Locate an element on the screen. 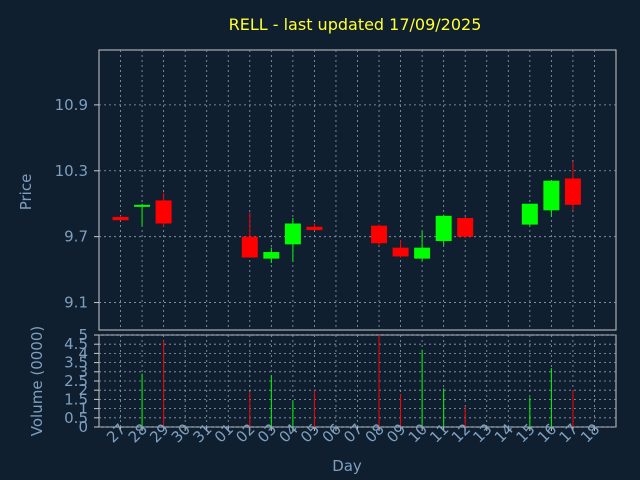 The image size is (640, 480). price-axis-label: Price is located at coordinates (26, 192).